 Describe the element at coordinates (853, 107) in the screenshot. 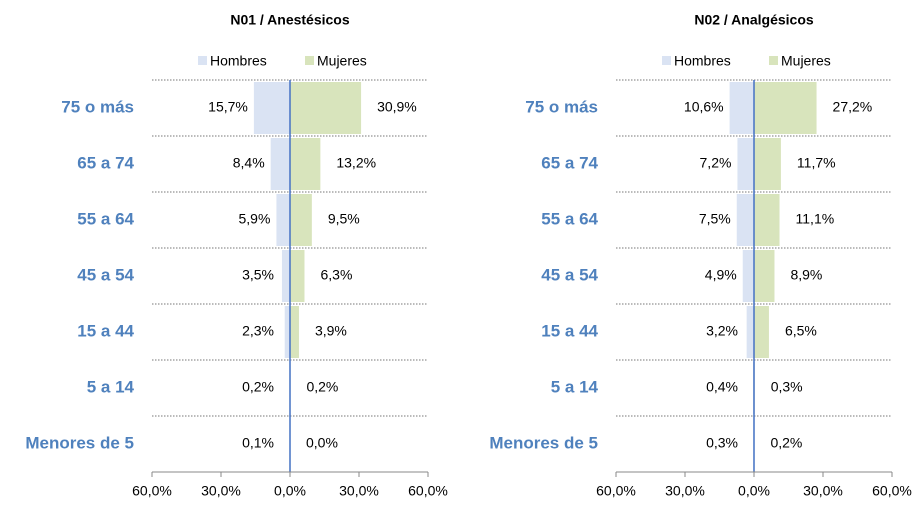

I see `value-label: 27,2%` at that location.